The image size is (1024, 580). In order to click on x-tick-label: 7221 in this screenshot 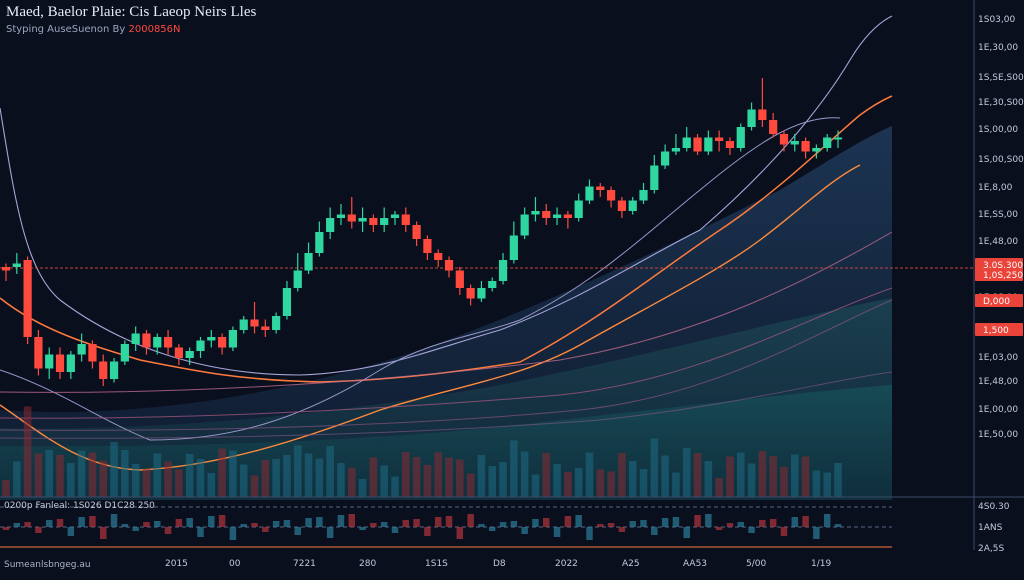, I will do `click(304, 564)`.